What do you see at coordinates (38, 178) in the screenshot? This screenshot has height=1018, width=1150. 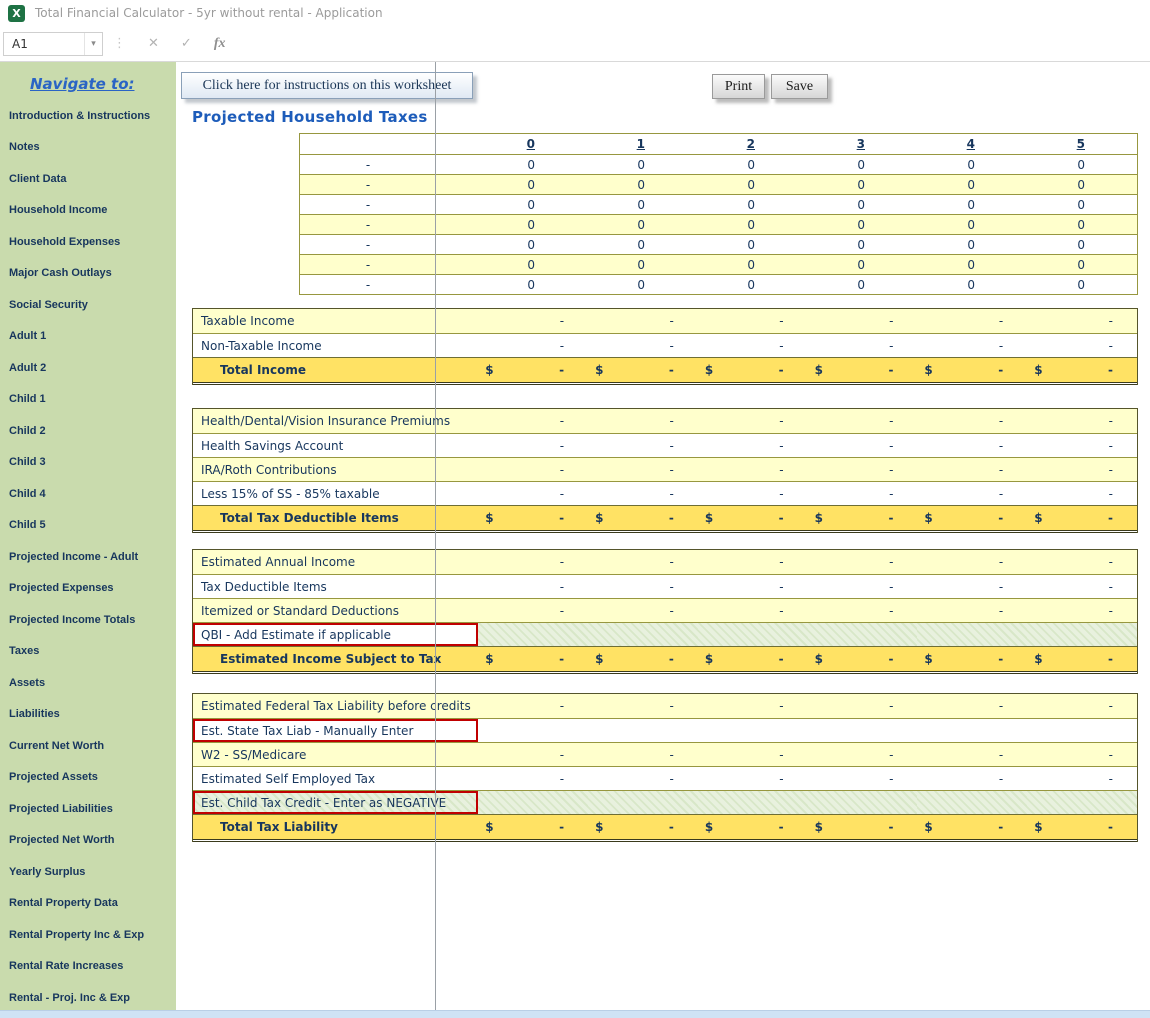 I see `sidebar-item-client-data: Client Data` at bounding box center [38, 178].